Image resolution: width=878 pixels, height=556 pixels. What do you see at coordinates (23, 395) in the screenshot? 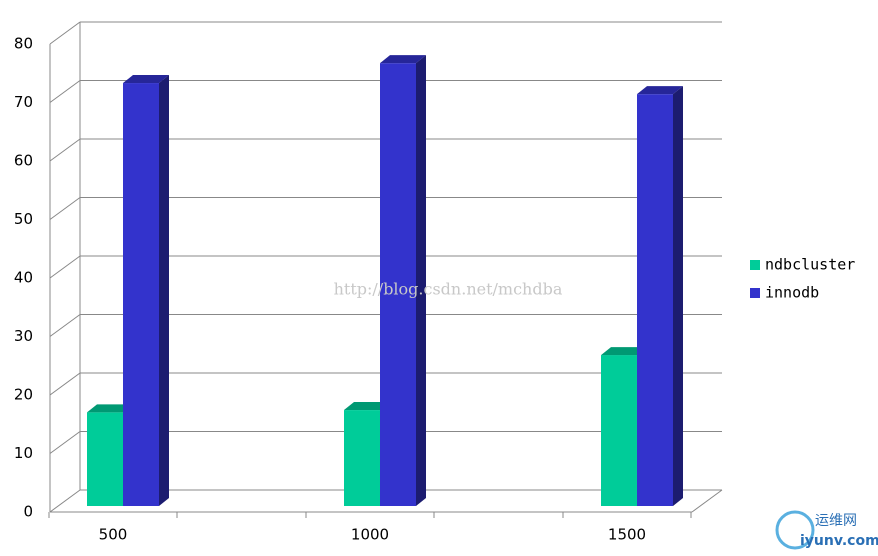
I see `y-tick-label: 20` at bounding box center [23, 395].